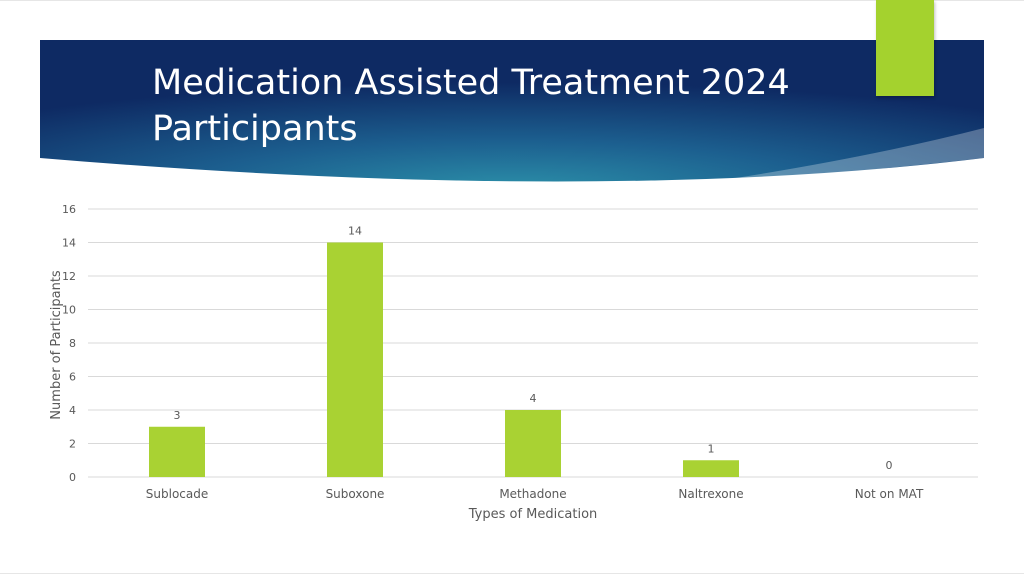 The image size is (1024, 576). I want to click on data-label: 14, so click(355, 231).